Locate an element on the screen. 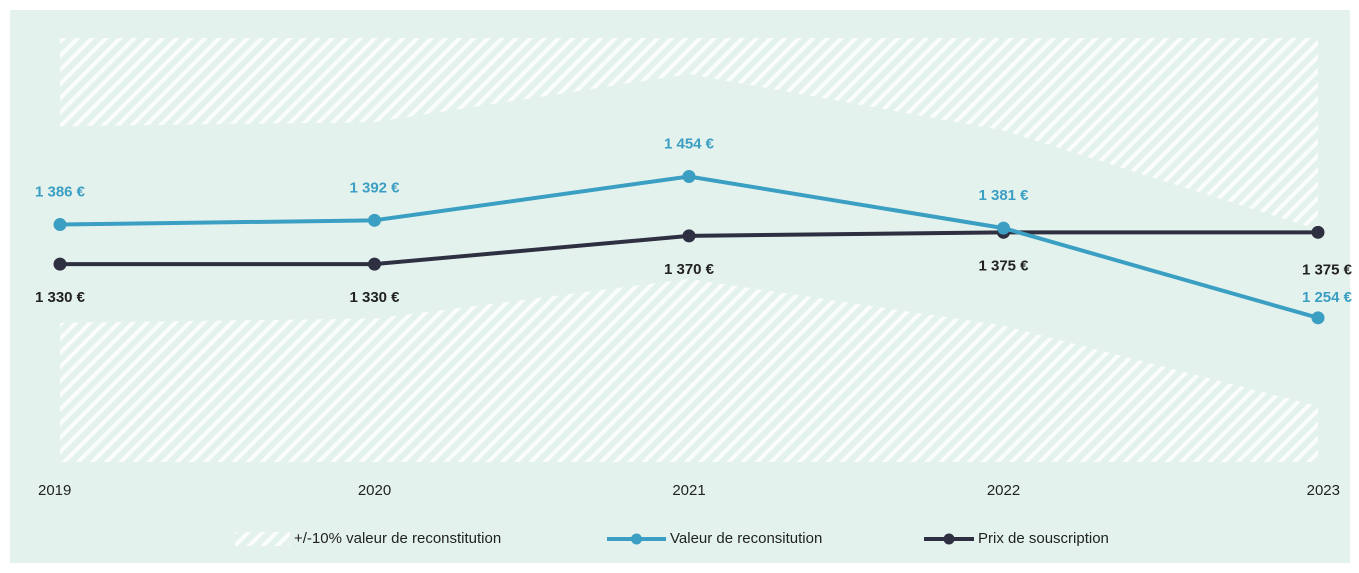 This screenshot has width=1359, height=573. x-tick-label: 2020 is located at coordinates (374, 490).